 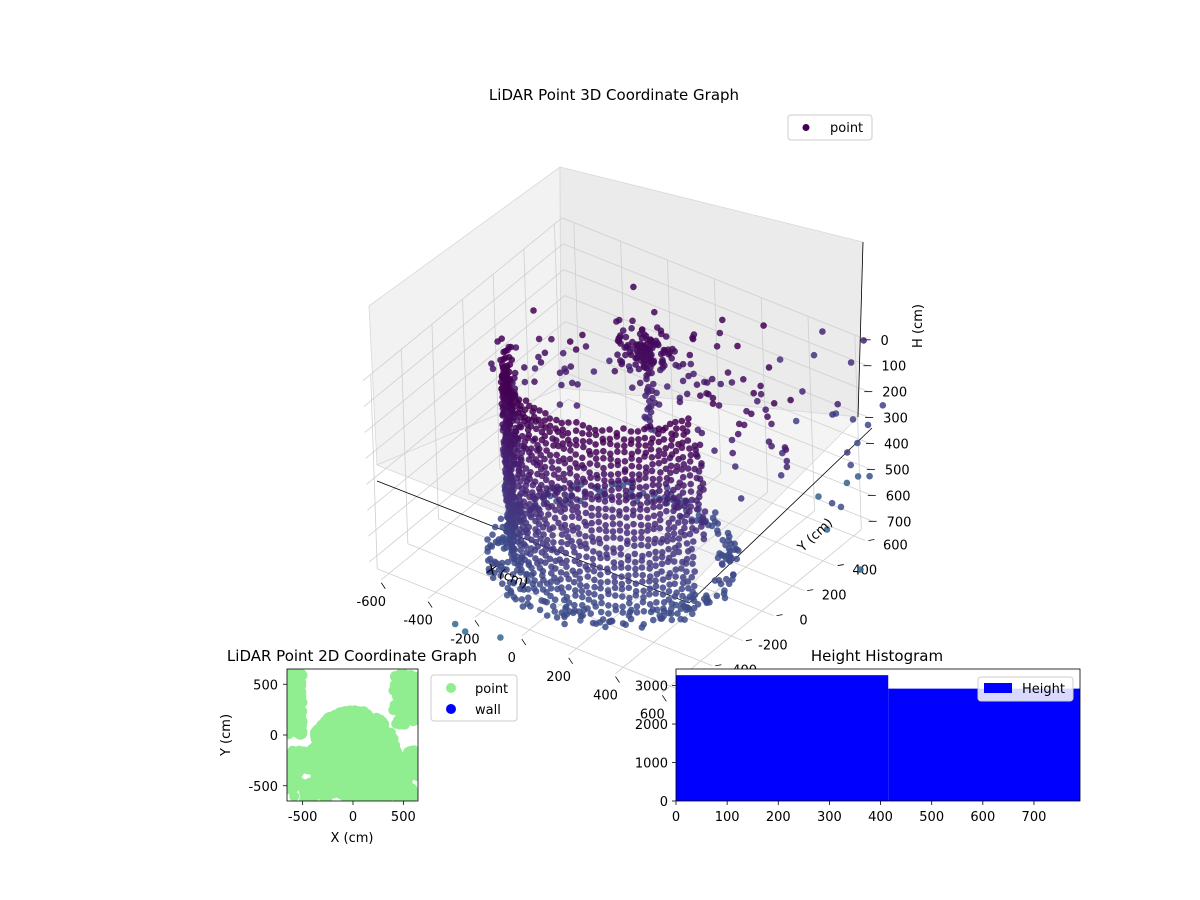 I want to click on plot3d-points, so click(x=669, y=462).